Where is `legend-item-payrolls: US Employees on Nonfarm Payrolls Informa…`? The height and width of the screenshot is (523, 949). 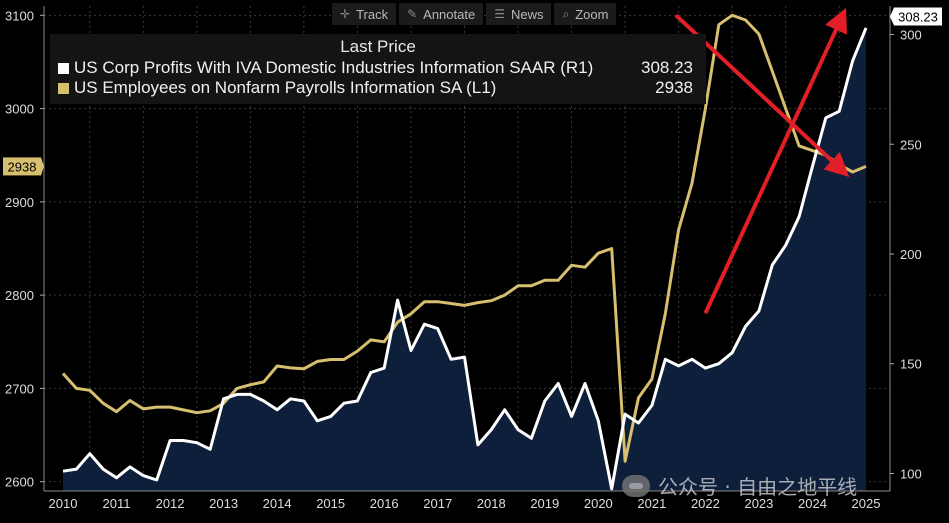
legend-item-payrolls: US Employees on Nonfarm Payrolls Informa… is located at coordinates (380, 88).